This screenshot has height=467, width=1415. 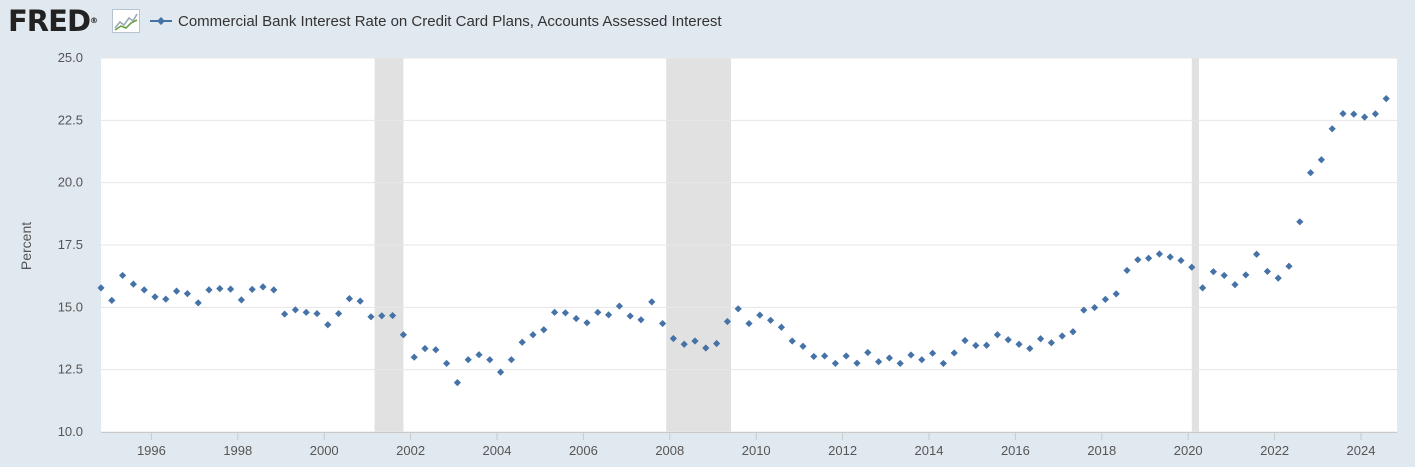 I want to click on legend-series-marker, so click(x=161, y=21).